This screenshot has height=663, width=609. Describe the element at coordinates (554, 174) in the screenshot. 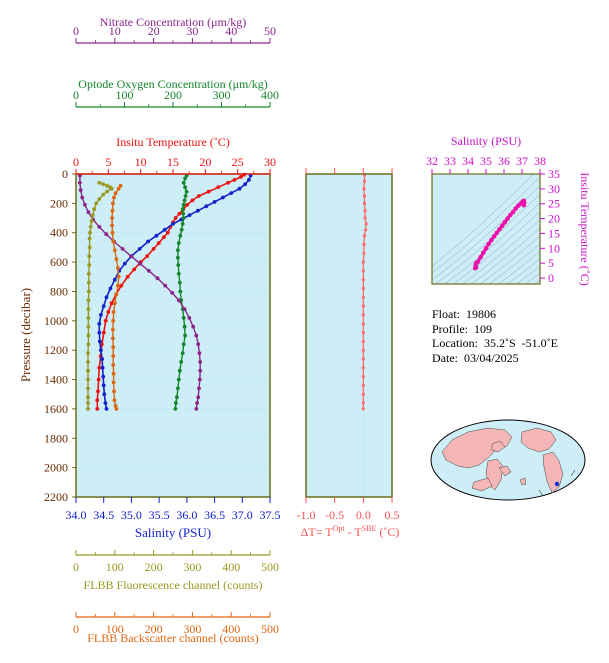

I see `ts-temperature-tick-label: 35` at that location.